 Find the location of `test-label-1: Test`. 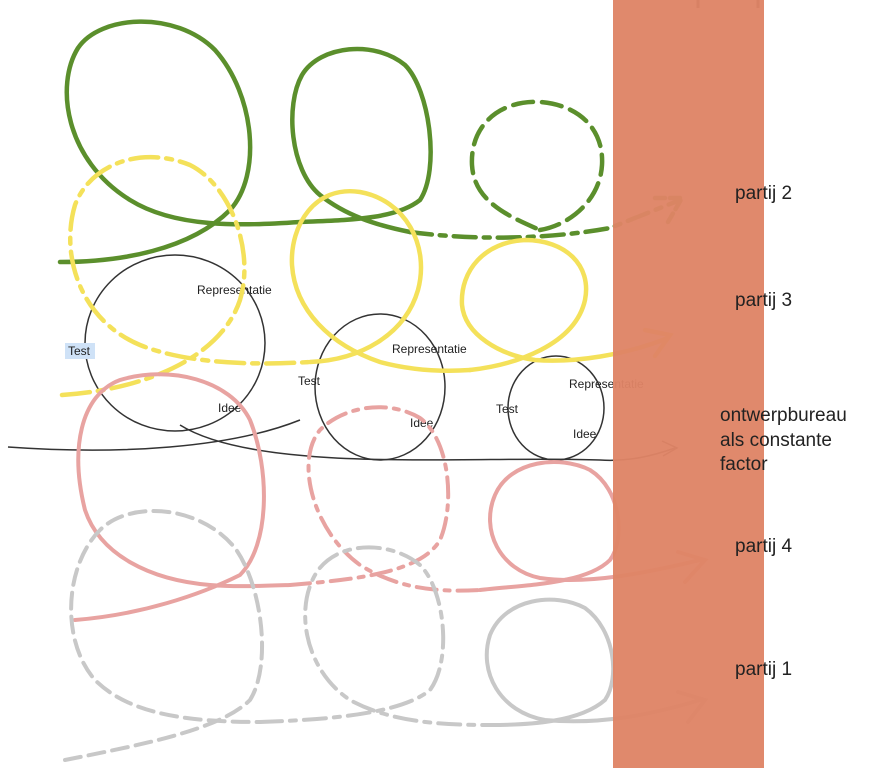

test-label-1: Test is located at coordinates (79, 351).